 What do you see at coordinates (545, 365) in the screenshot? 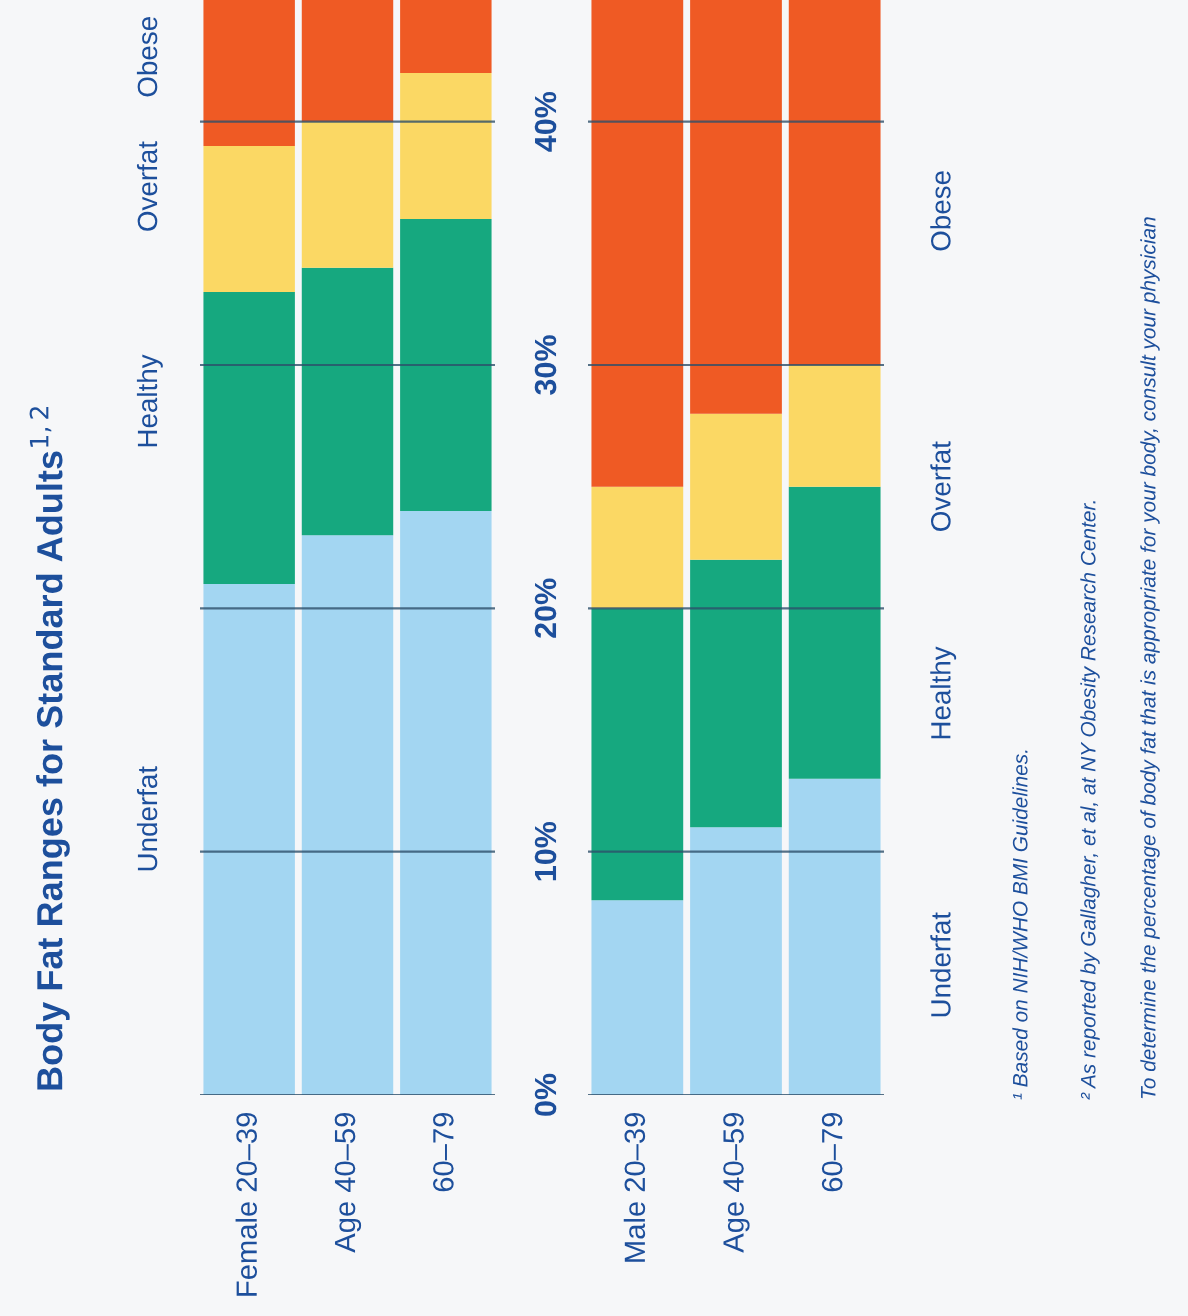
I see `y-tick-label: 30%` at bounding box center [545, 365].